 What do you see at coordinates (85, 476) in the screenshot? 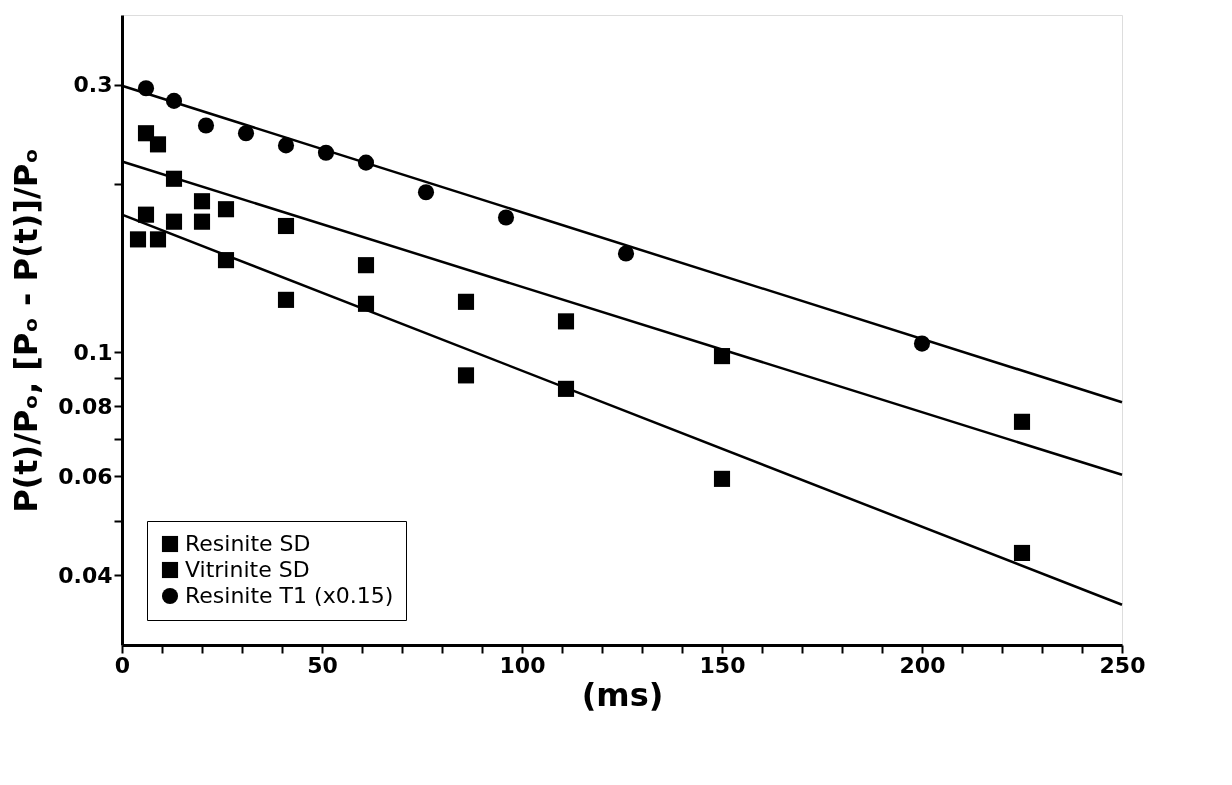
I see `y-tick-label: 0.06` at bounding box center [85, 476].